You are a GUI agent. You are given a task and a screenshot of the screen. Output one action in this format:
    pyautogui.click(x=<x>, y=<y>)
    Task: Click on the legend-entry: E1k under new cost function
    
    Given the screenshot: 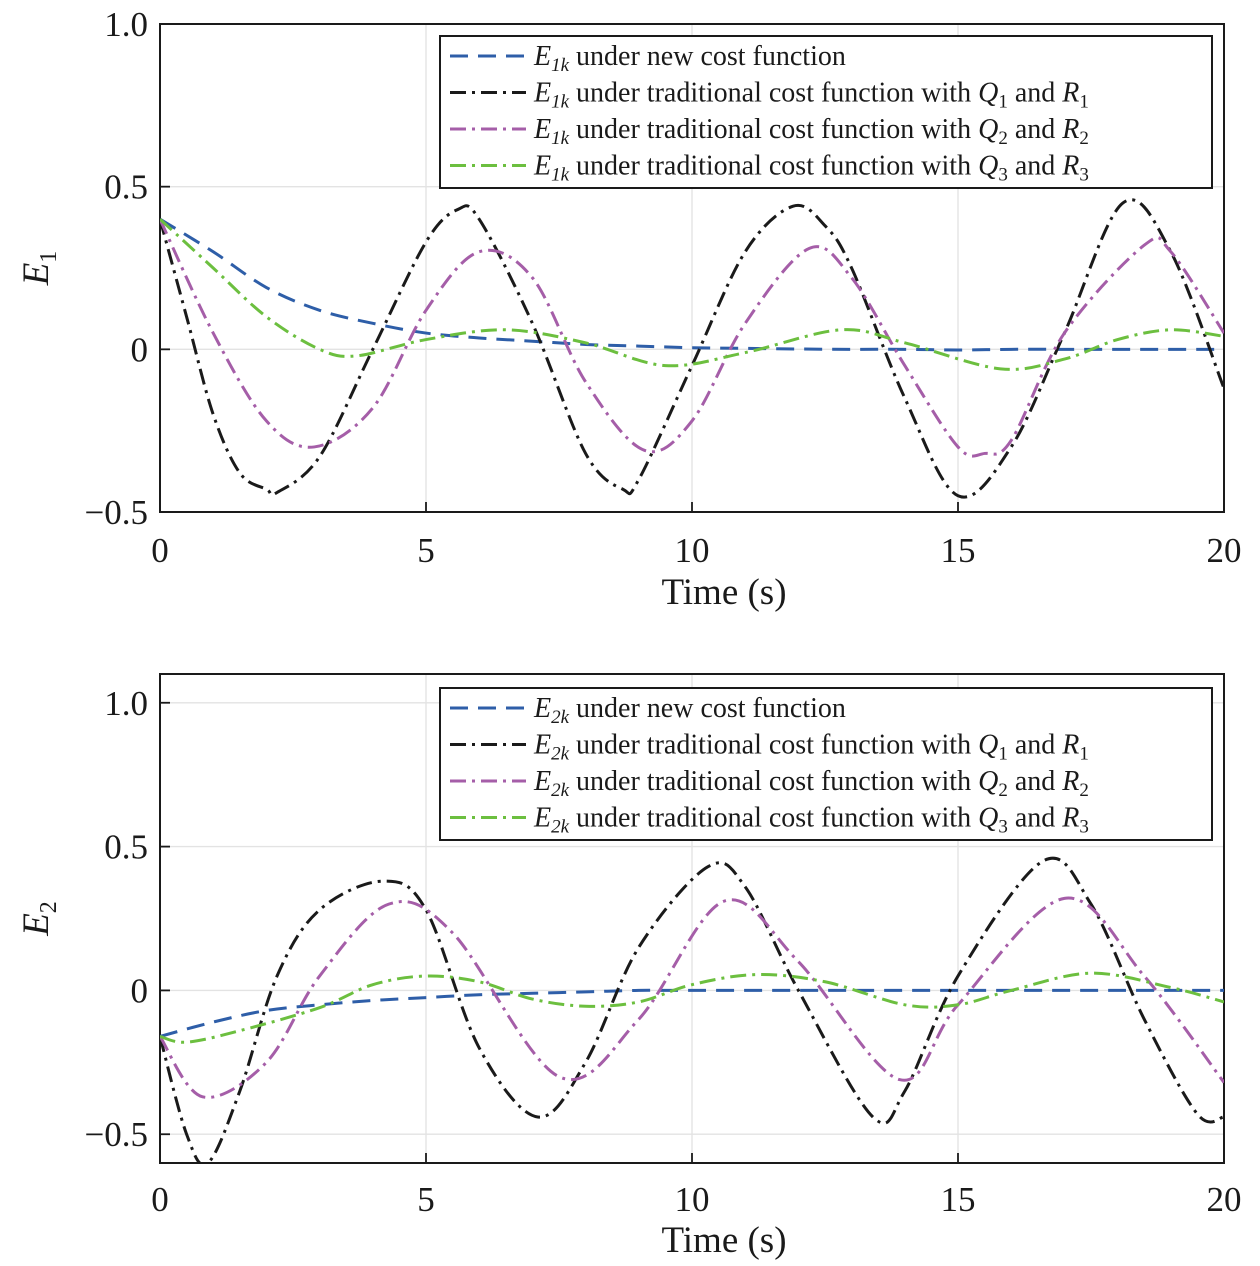 What is the action you would take?
    pyautogui.click(x=648, y=58)
    